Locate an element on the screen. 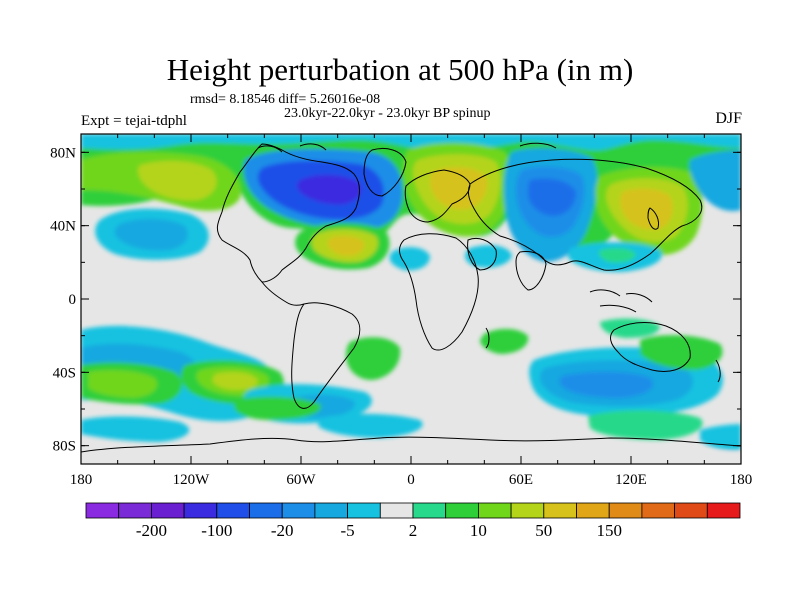 This screenshot has width=800, height=600. x-tick-label: 120W is located at coordinates (192, 480).